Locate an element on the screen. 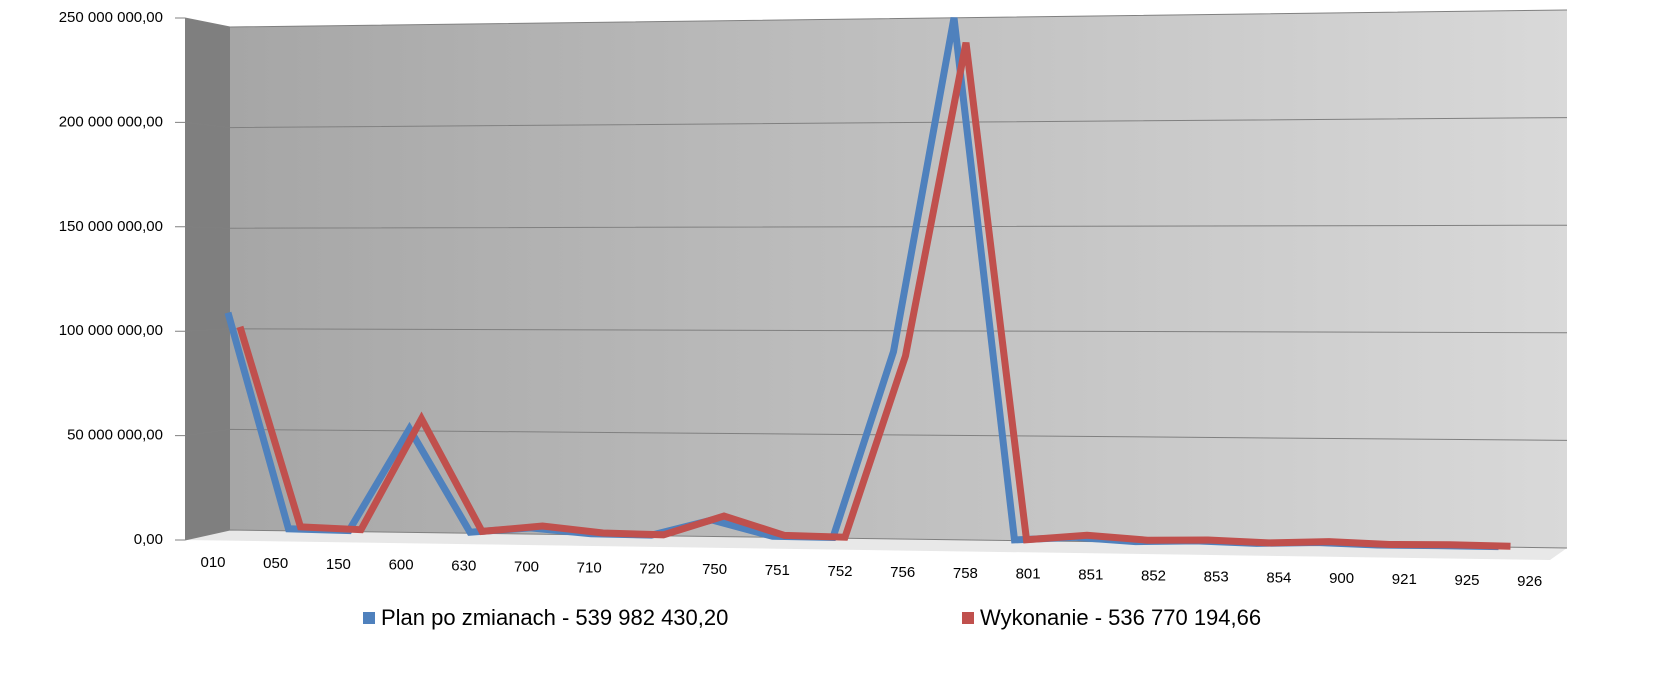 The image size is (1677, 682). x-tick-label: 851 is located at coordinates (1090, 575).